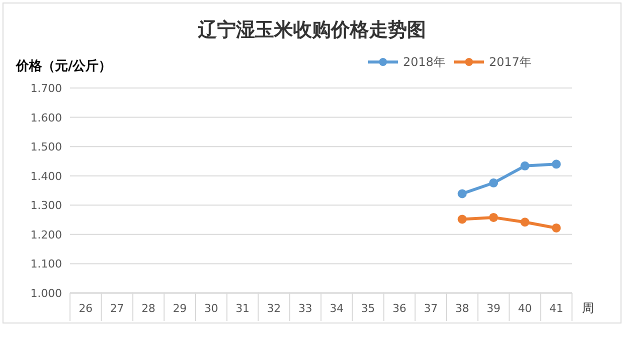 The image size is (624, 342). Describe the element at coordinates (305, 308) in the screenshot. I see `x-tick-label: 33` at that location.